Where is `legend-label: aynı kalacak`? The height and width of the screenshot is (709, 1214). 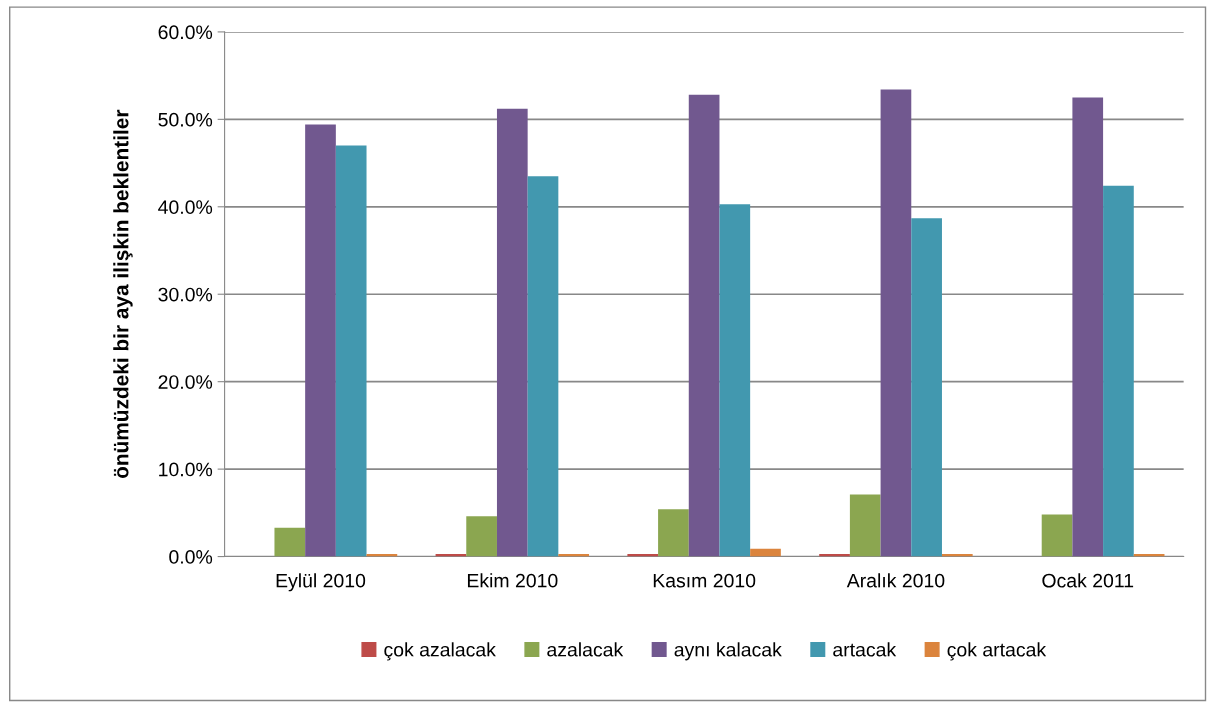 legend-label: aynı kalacak is located at coordinates (728, 651).